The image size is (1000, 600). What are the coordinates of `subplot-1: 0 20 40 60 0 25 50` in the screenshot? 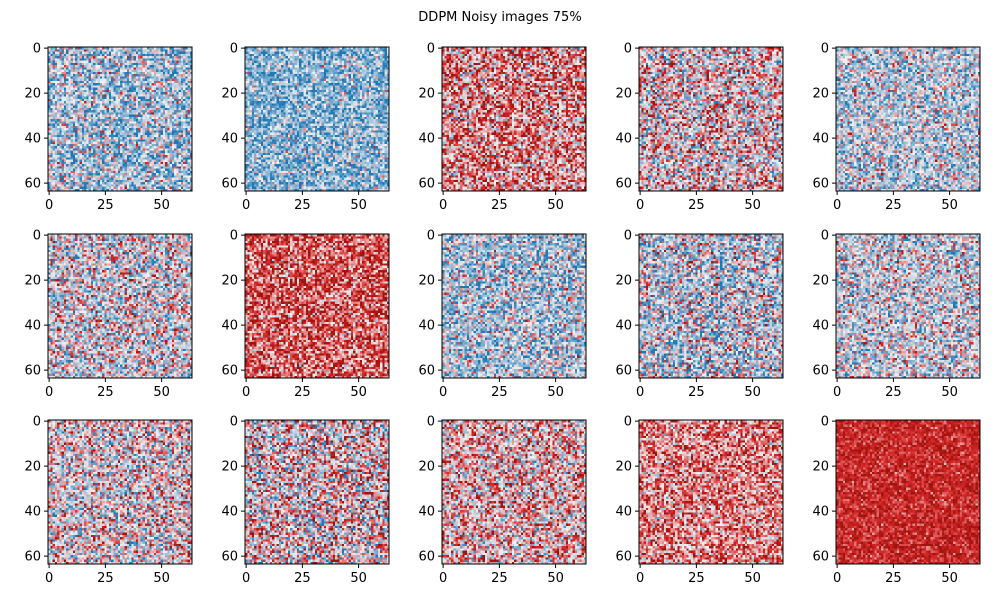 It's located at (108, 127).